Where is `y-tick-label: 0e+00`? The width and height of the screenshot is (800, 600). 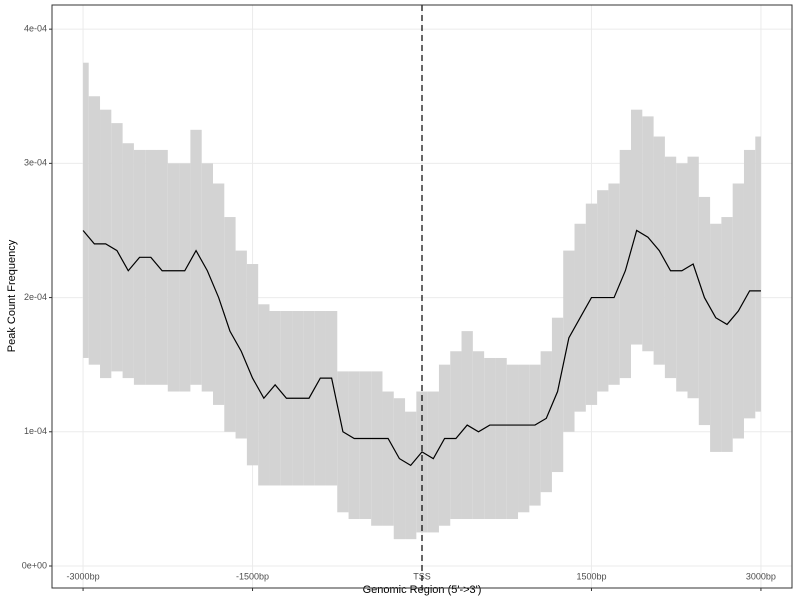
y-tick-label: 0e+00 is located at coordinates (34, 565).